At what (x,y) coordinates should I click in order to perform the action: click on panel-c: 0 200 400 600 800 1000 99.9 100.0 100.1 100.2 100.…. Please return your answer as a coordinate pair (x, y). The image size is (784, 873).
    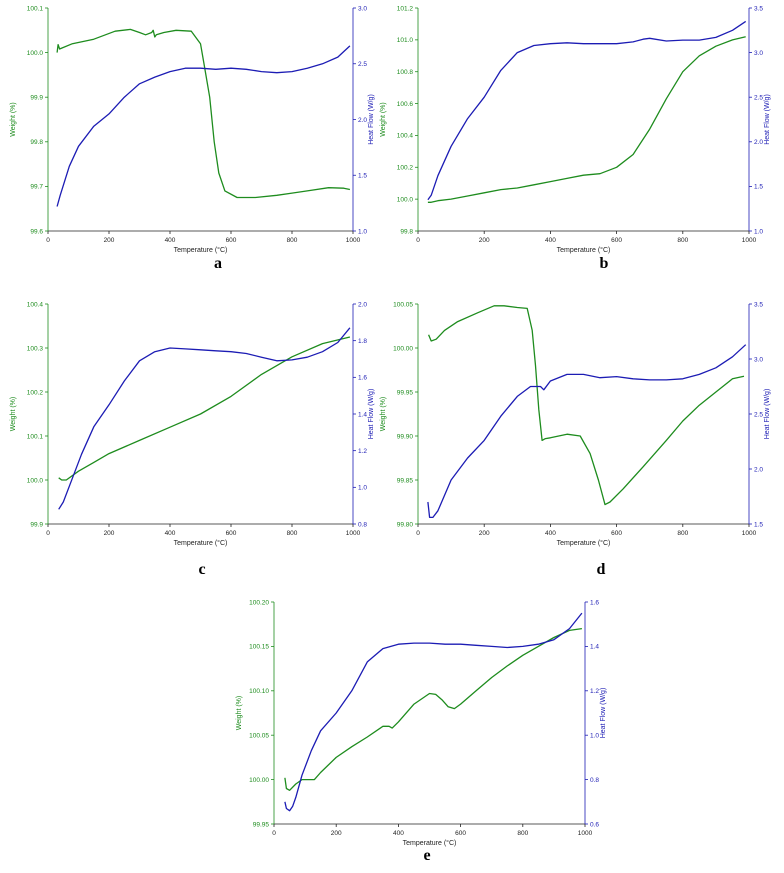
    Looking at the image, I should click on (192, 439).